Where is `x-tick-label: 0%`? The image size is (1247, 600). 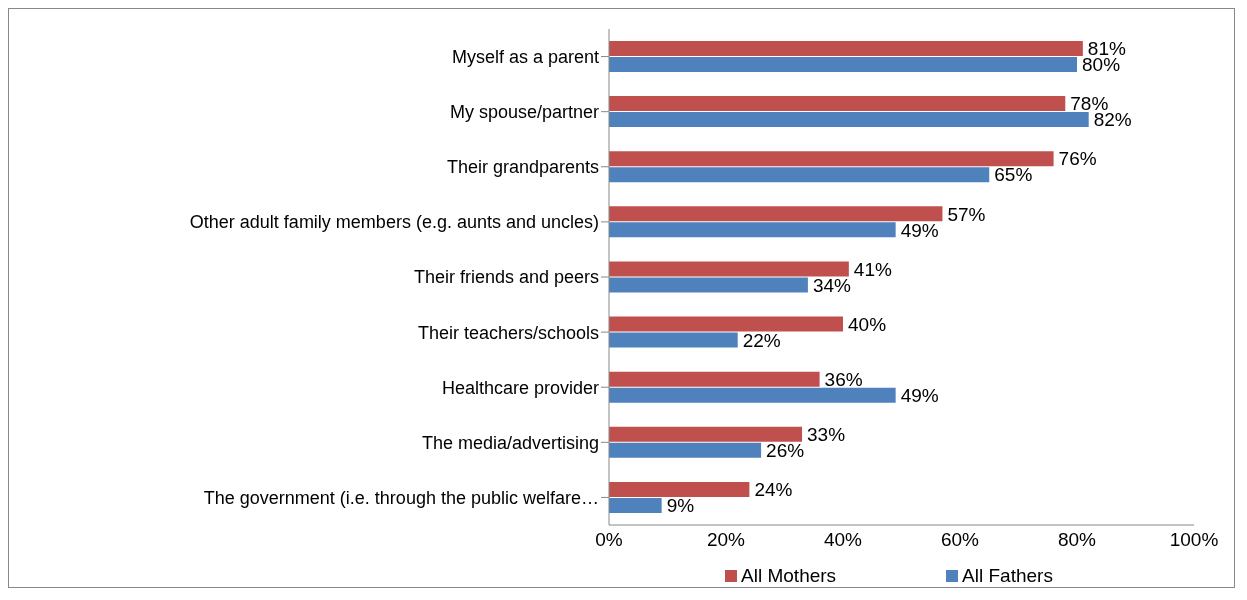
x-tick-label: 0% is located at coordinates (609, 540).